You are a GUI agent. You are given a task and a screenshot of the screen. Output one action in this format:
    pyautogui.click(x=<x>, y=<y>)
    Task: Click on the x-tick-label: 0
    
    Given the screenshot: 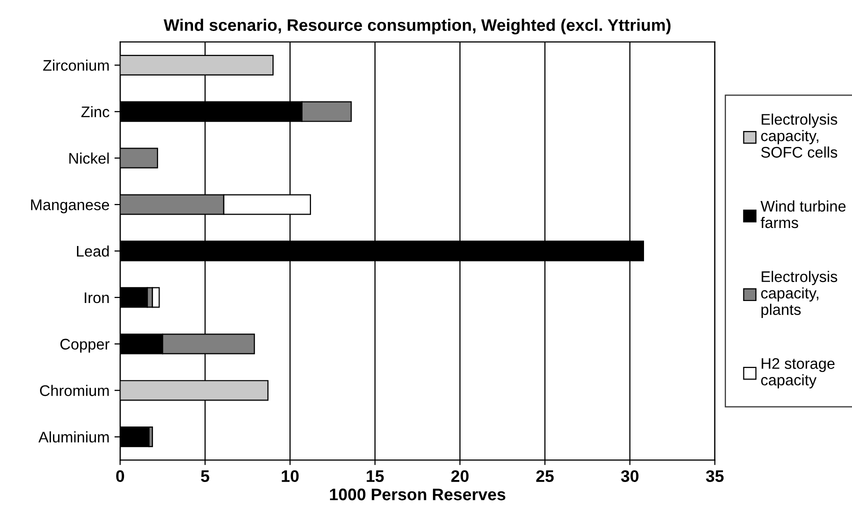 What is the action you would take?
    pyautogui.click(x=120, y=476)
    